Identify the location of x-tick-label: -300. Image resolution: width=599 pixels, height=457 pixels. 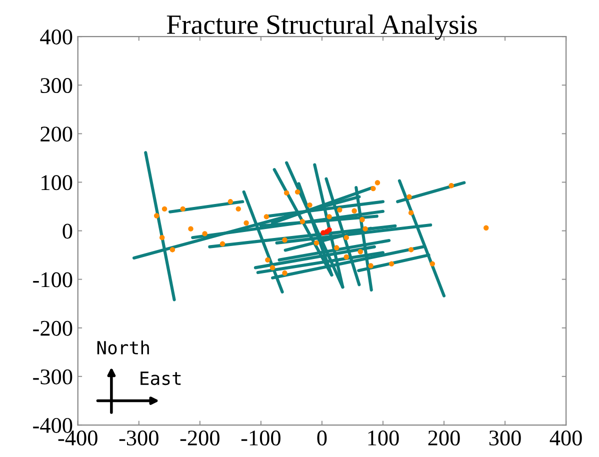
(138, 438).